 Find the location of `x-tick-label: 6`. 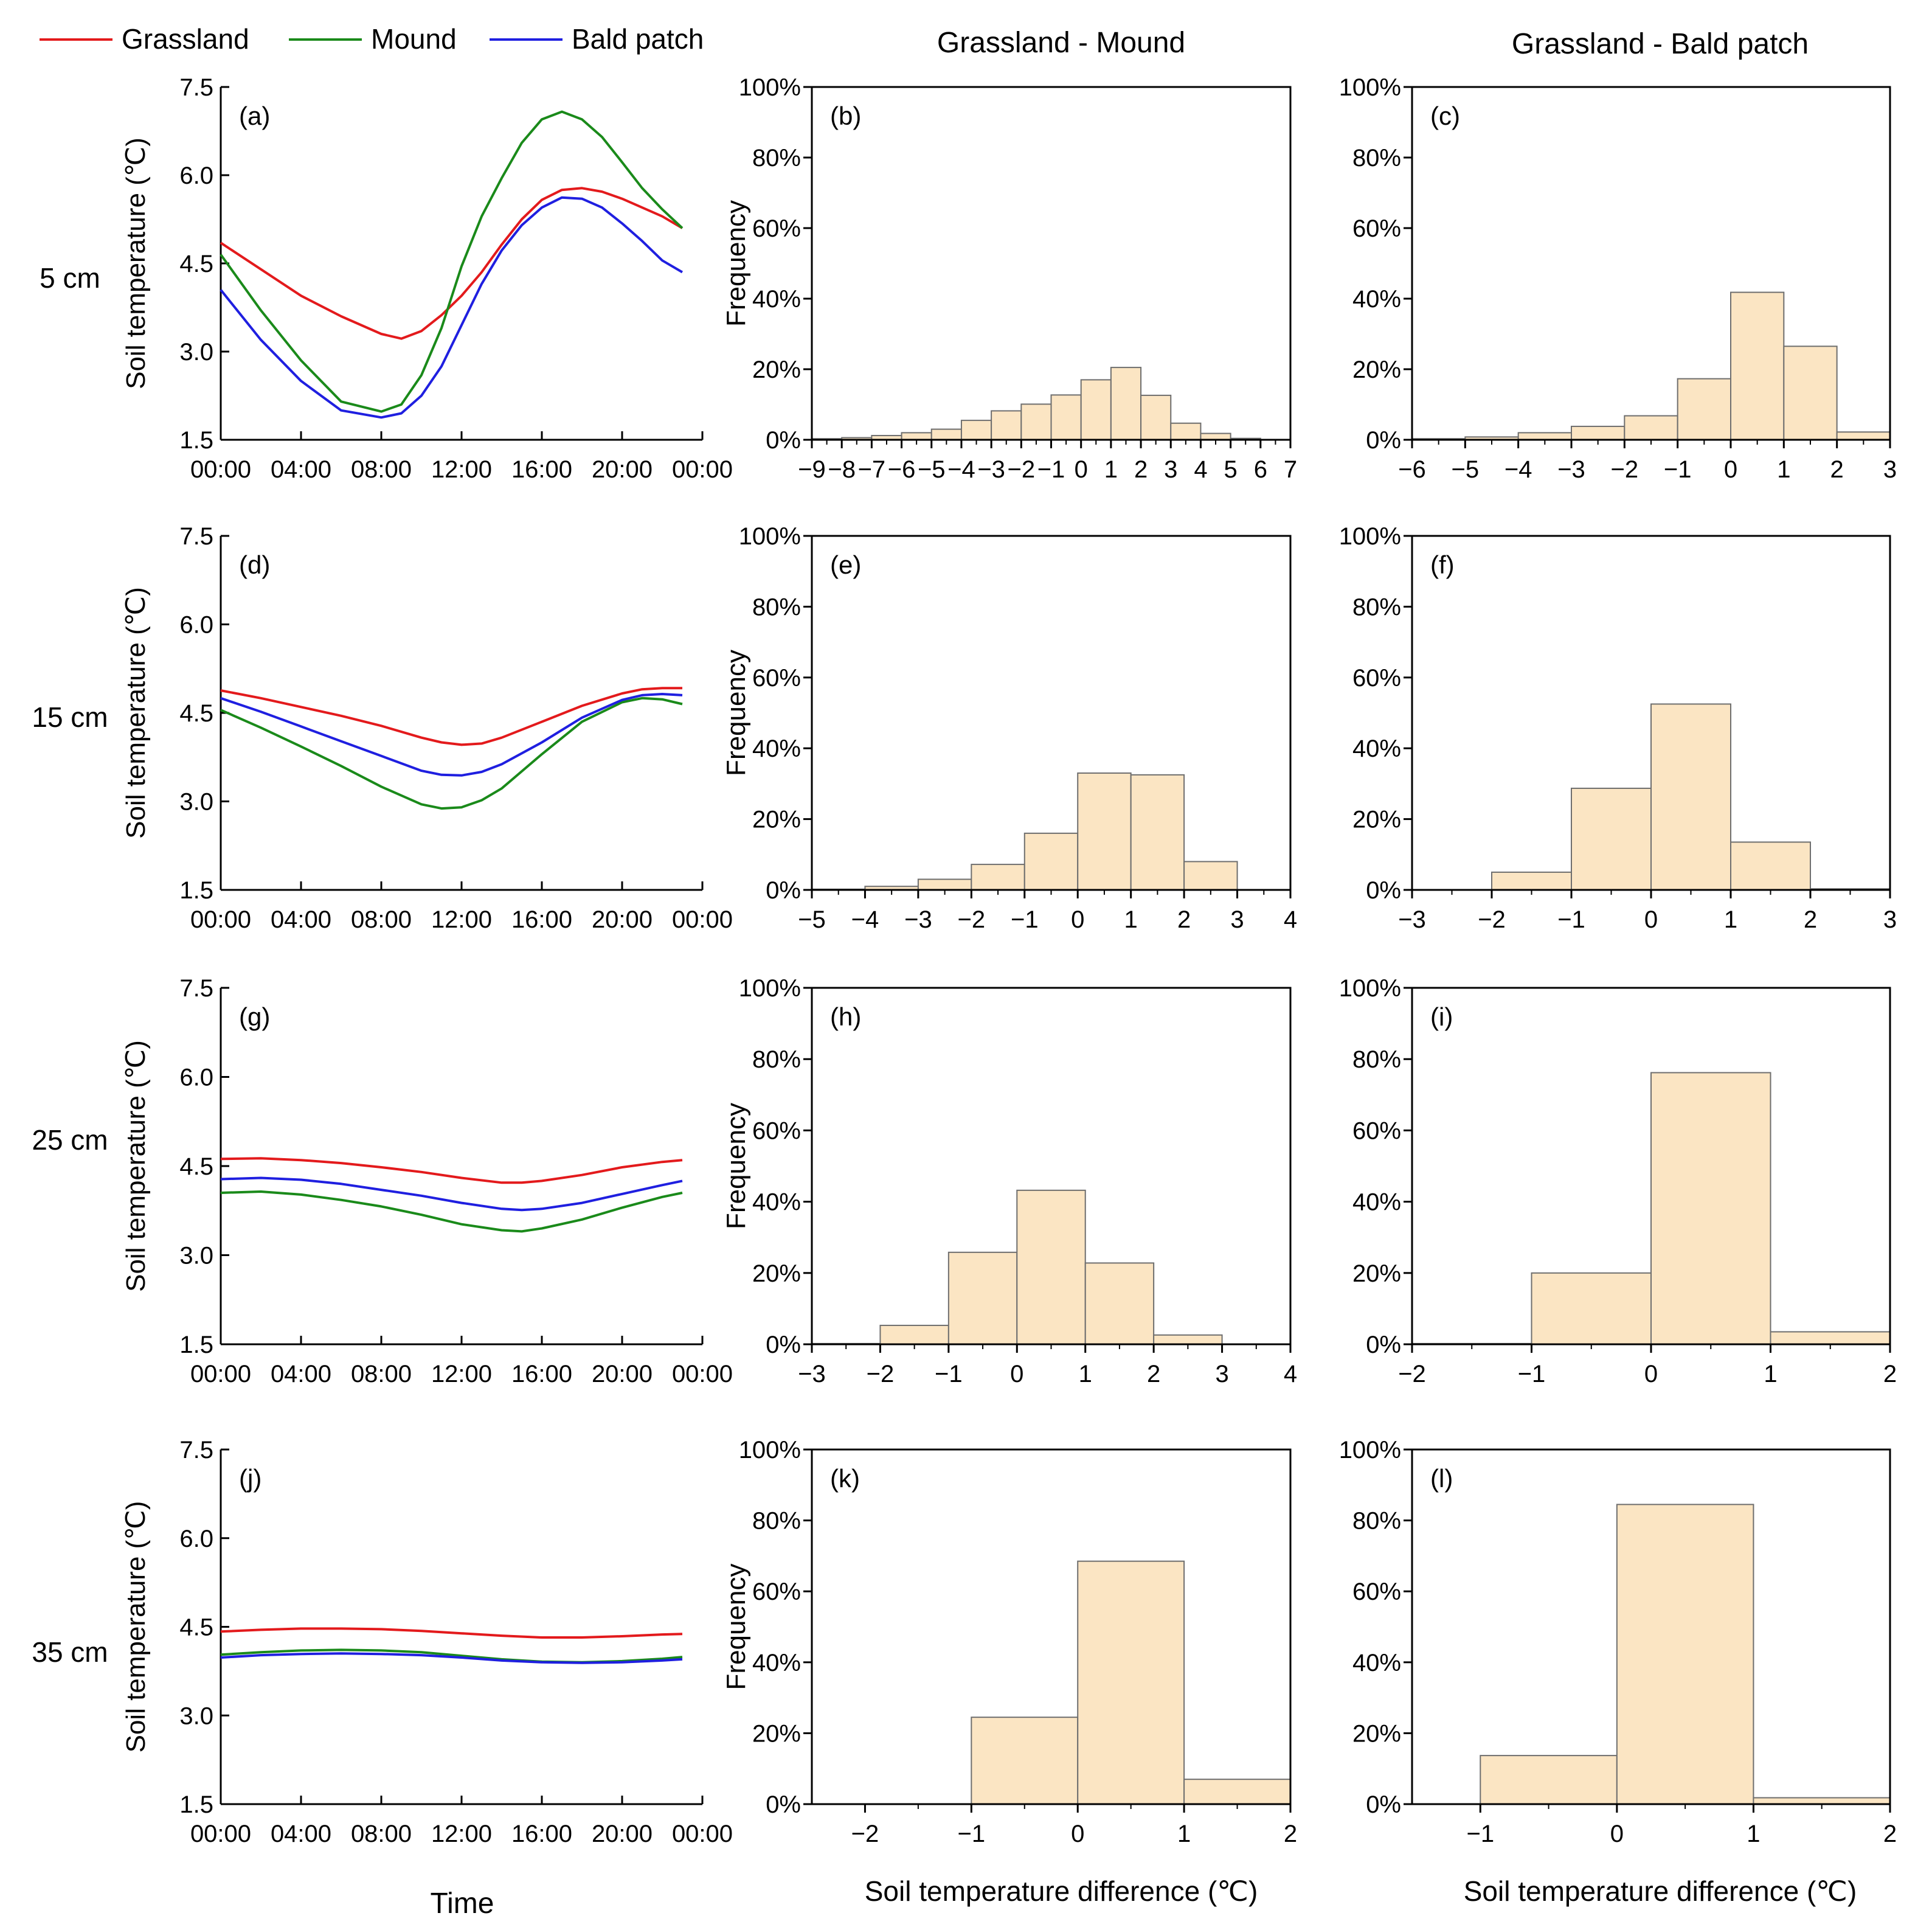

x-tick-label: 6 is located at coordinates (1260, 469).